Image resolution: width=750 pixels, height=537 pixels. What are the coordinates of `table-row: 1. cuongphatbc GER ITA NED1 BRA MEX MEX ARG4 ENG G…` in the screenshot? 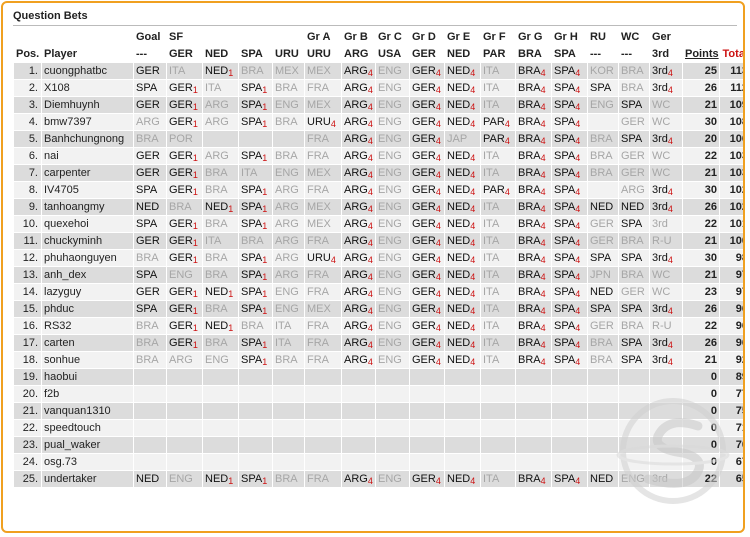 It's located at (378, 71).